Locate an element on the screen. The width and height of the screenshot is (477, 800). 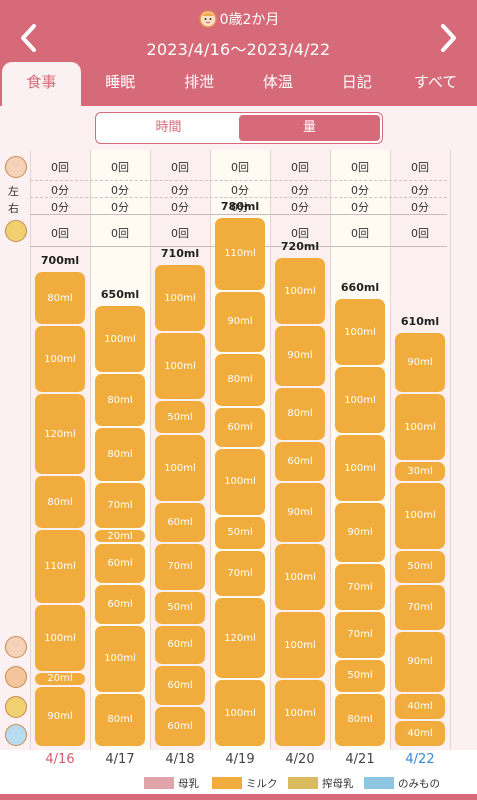
date-label: 4/20 is located at coordinates (300, 759).